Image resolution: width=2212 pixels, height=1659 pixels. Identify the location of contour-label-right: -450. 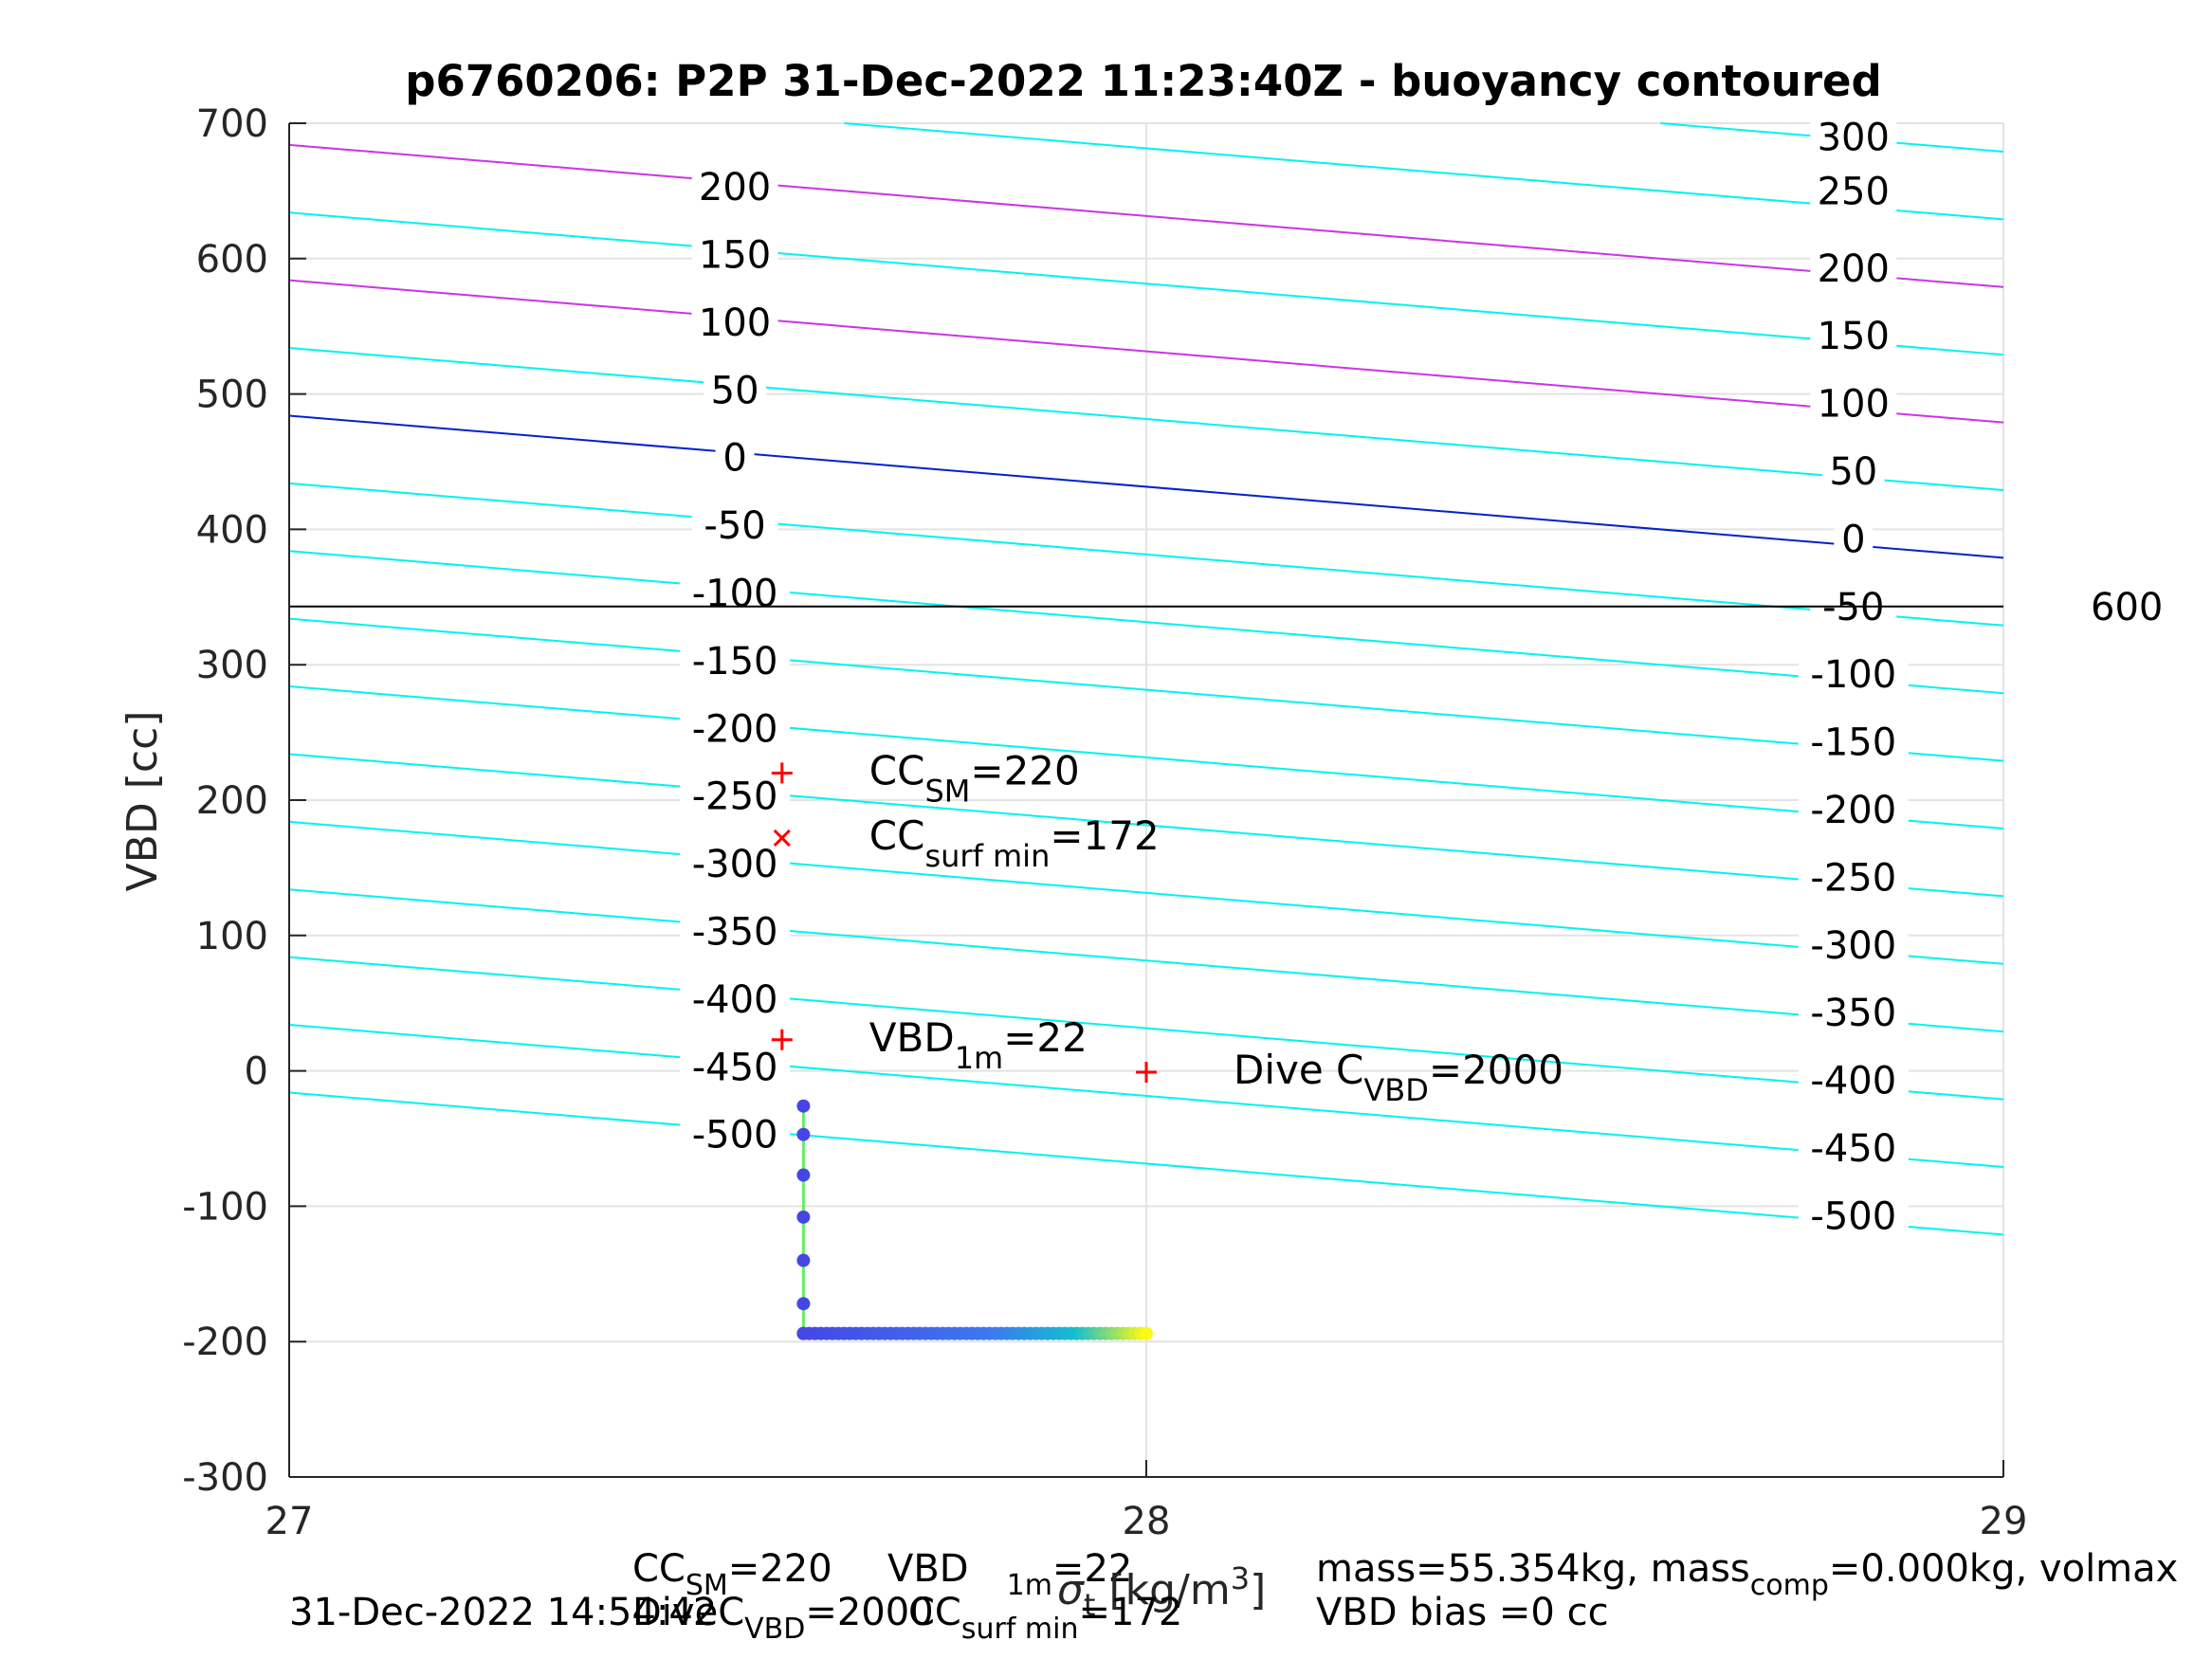
(1853, 1149).